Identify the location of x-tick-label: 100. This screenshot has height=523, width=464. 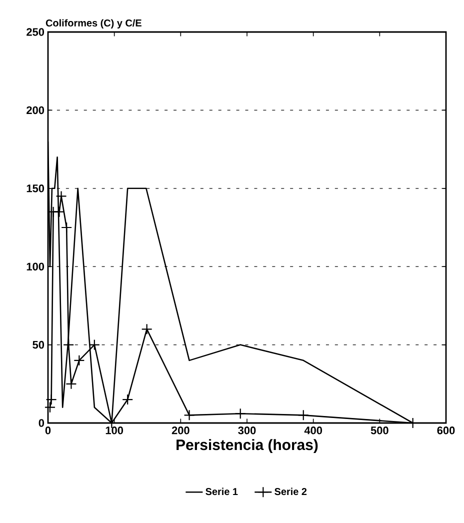
(115, 430).